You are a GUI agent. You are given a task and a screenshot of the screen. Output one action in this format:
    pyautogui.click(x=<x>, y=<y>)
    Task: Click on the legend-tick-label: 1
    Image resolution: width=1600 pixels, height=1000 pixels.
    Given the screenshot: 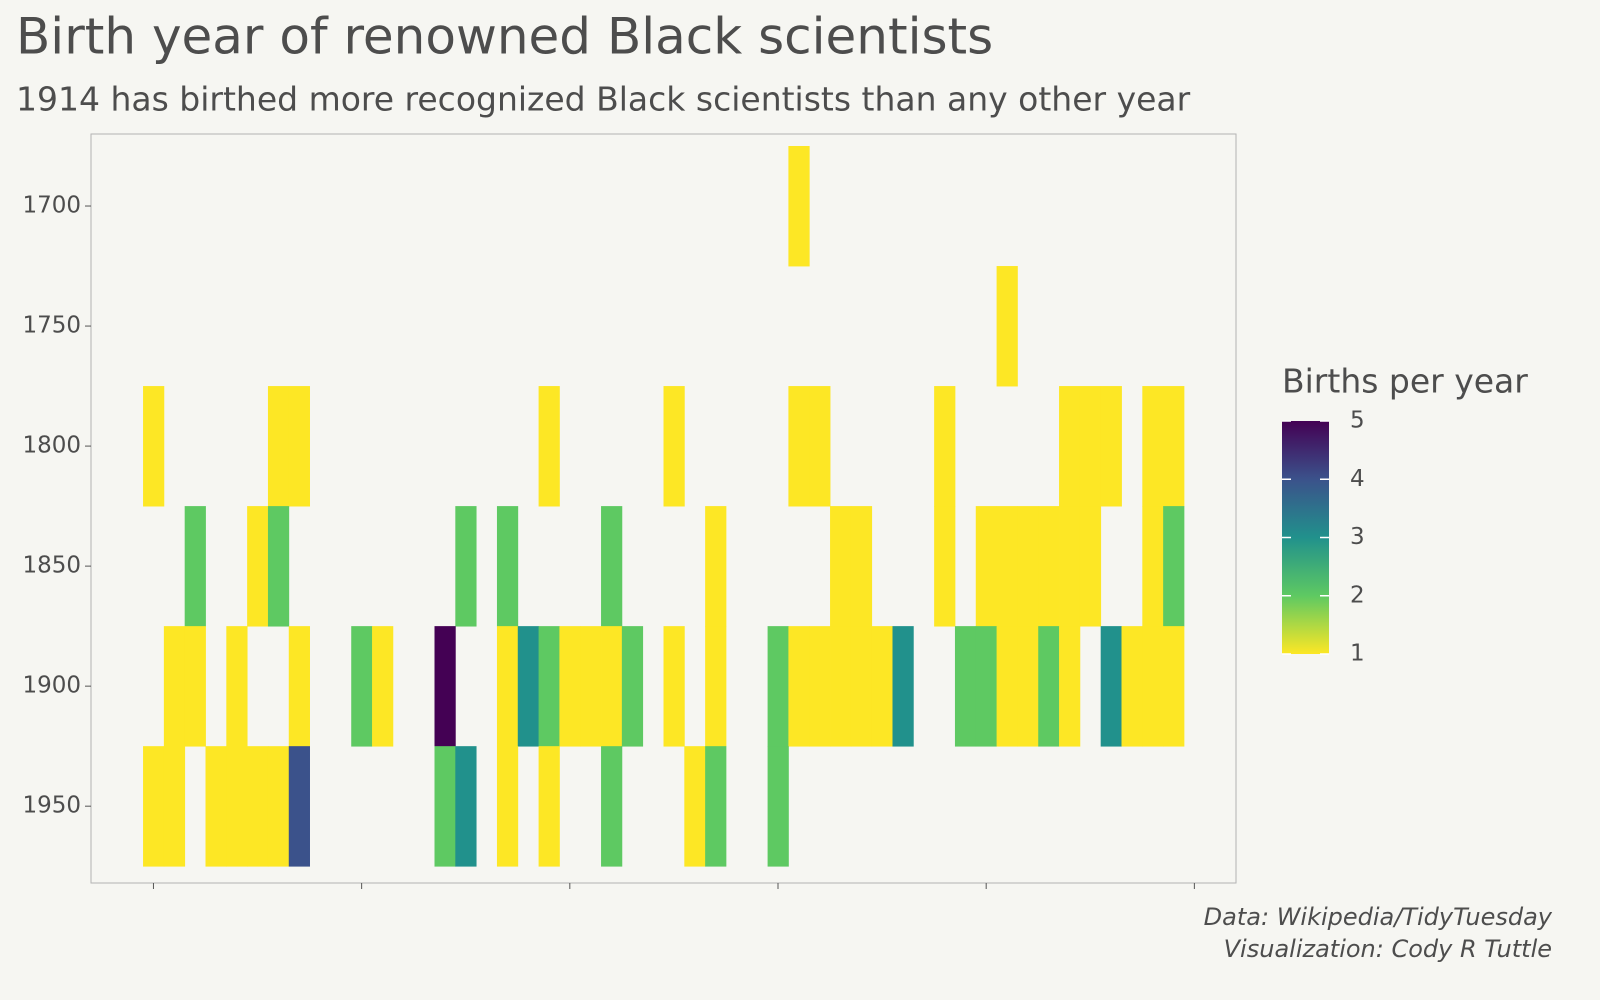 What is the action you would take?
    pyautogui.click(x=1357, y=654)
    